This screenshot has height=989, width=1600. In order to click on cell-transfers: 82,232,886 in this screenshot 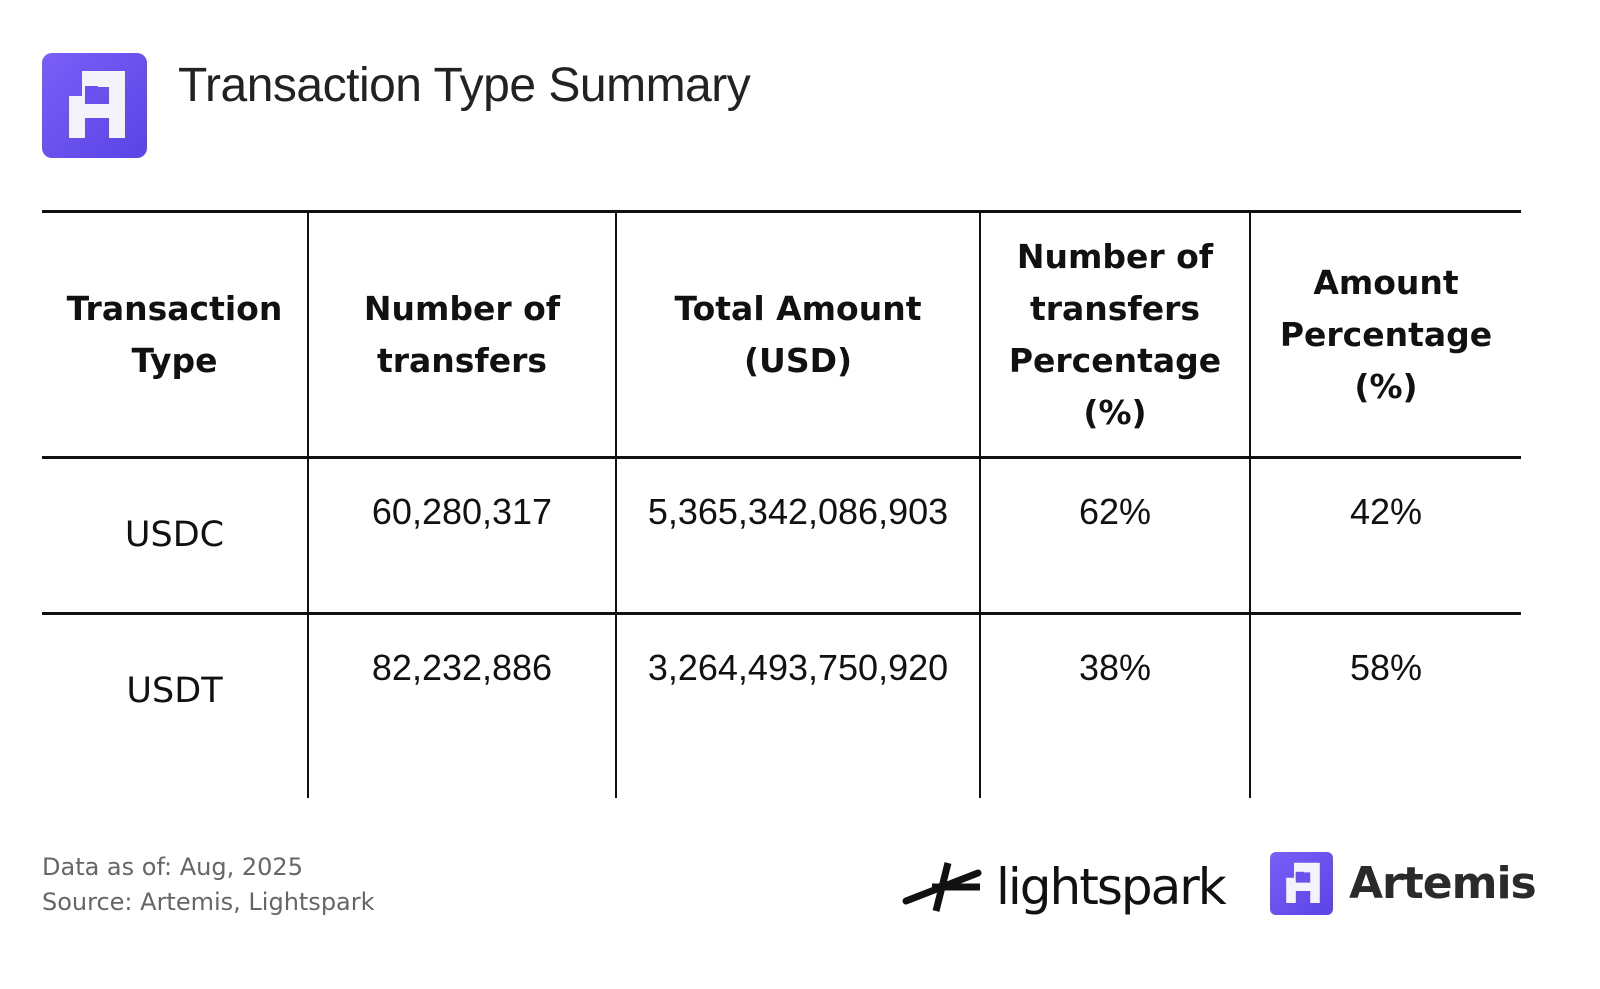, I will do `click(462, 705)`.